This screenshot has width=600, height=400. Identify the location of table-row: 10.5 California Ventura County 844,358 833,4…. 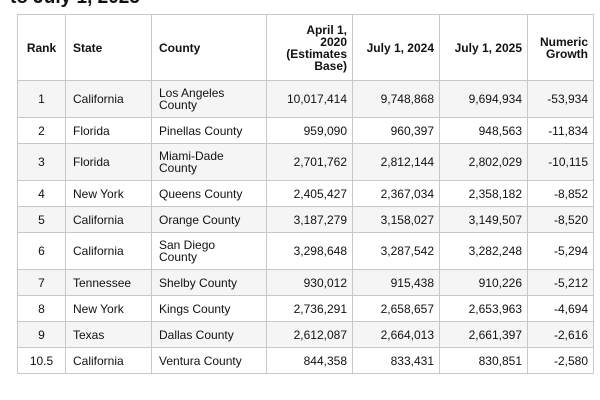
(305, 360).